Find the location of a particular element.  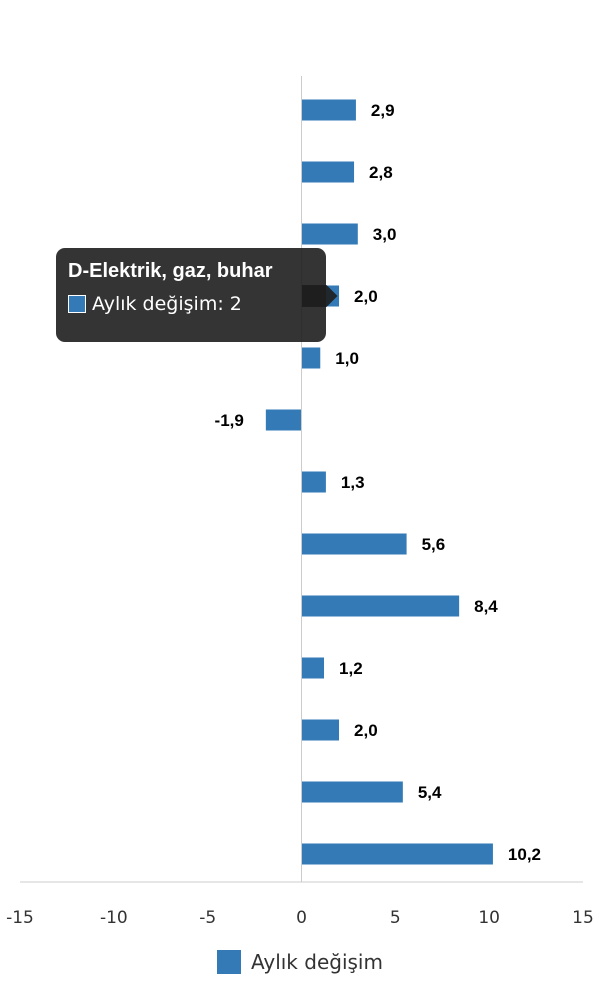

x-tick-label: 0 is located at coordinates (301, 918).